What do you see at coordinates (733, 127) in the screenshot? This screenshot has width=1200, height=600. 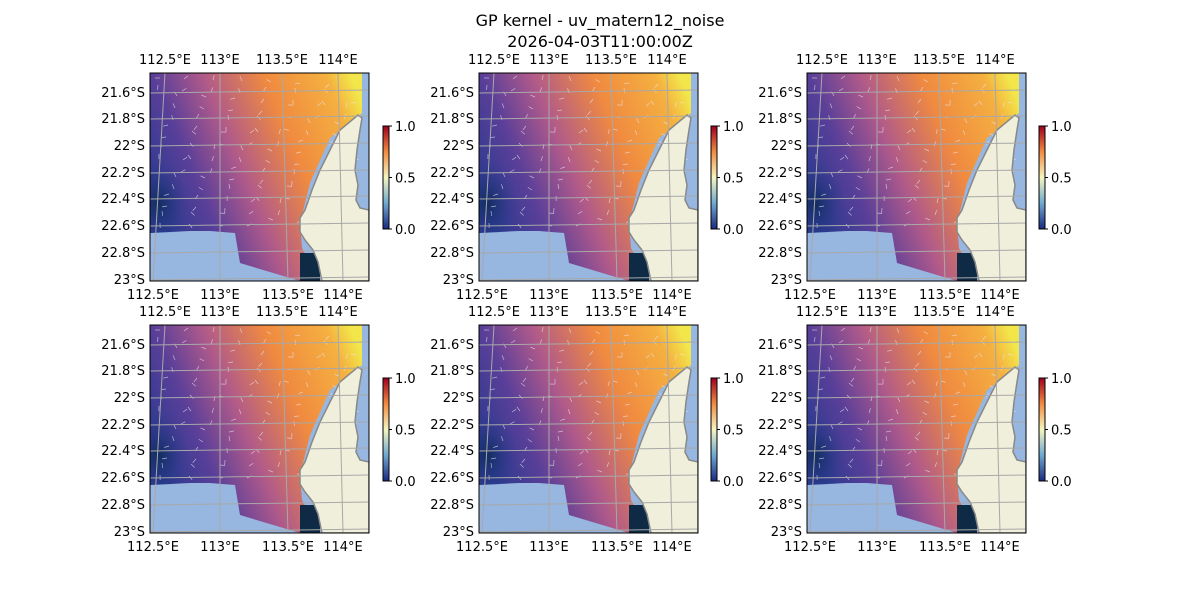 I see `colorbar-tick-label: 1.0` at bounding box center [733, 127].